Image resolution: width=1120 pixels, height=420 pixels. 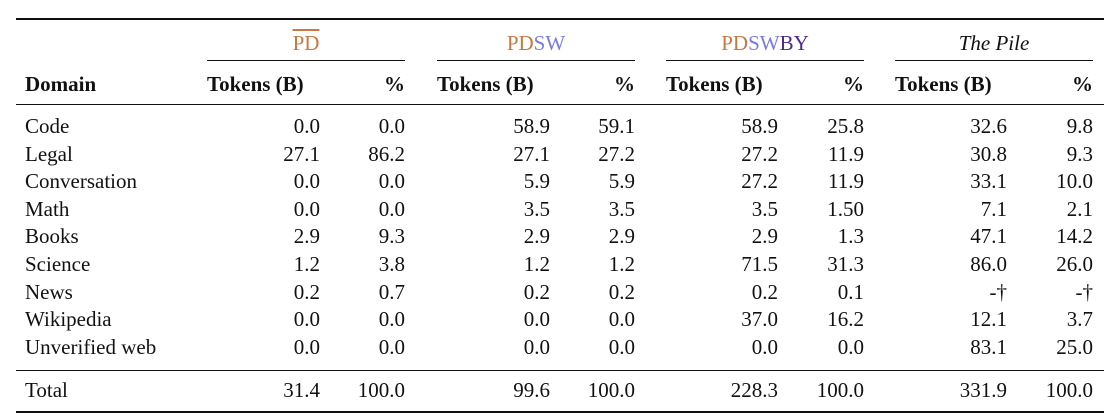 I want to click on table-row-value: 33.1, so click(x=988, y=181).